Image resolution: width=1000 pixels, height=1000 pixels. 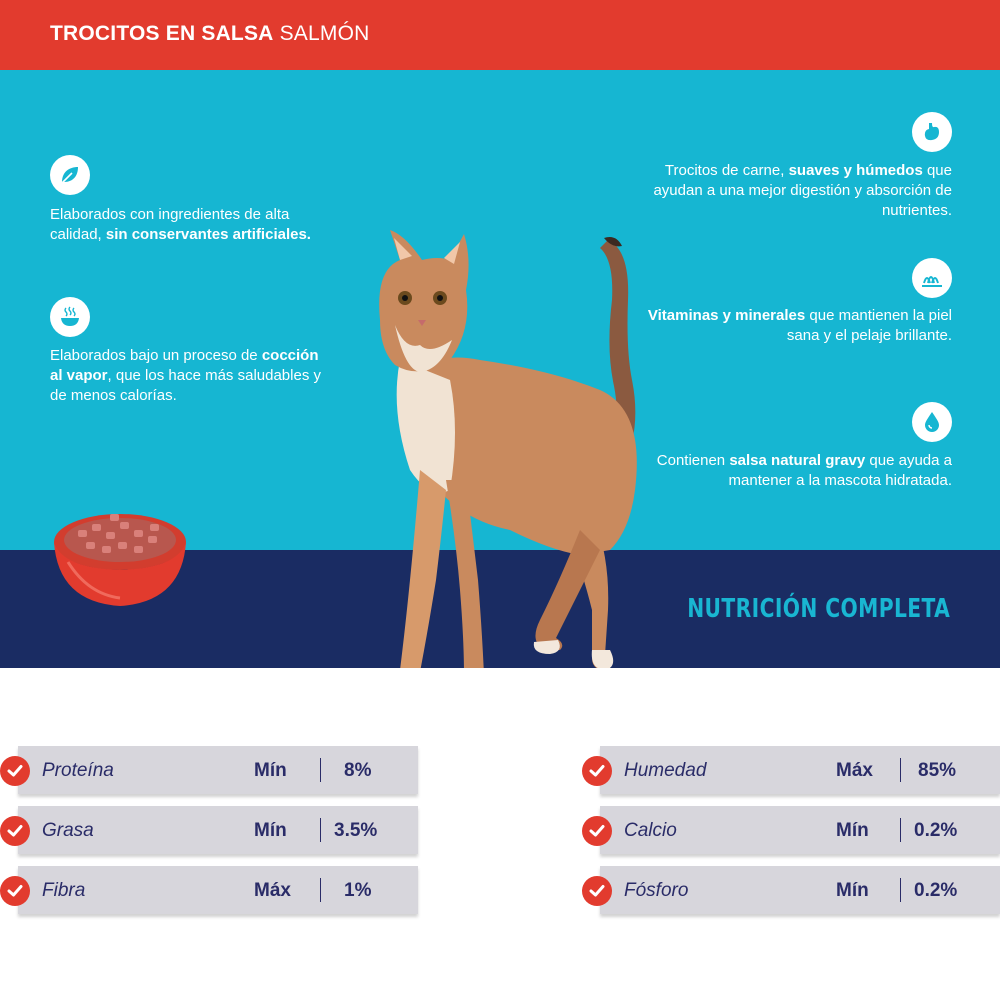 I want to click on nutrition-row: Proteína Mín 8%, so click(x=210, y=772).